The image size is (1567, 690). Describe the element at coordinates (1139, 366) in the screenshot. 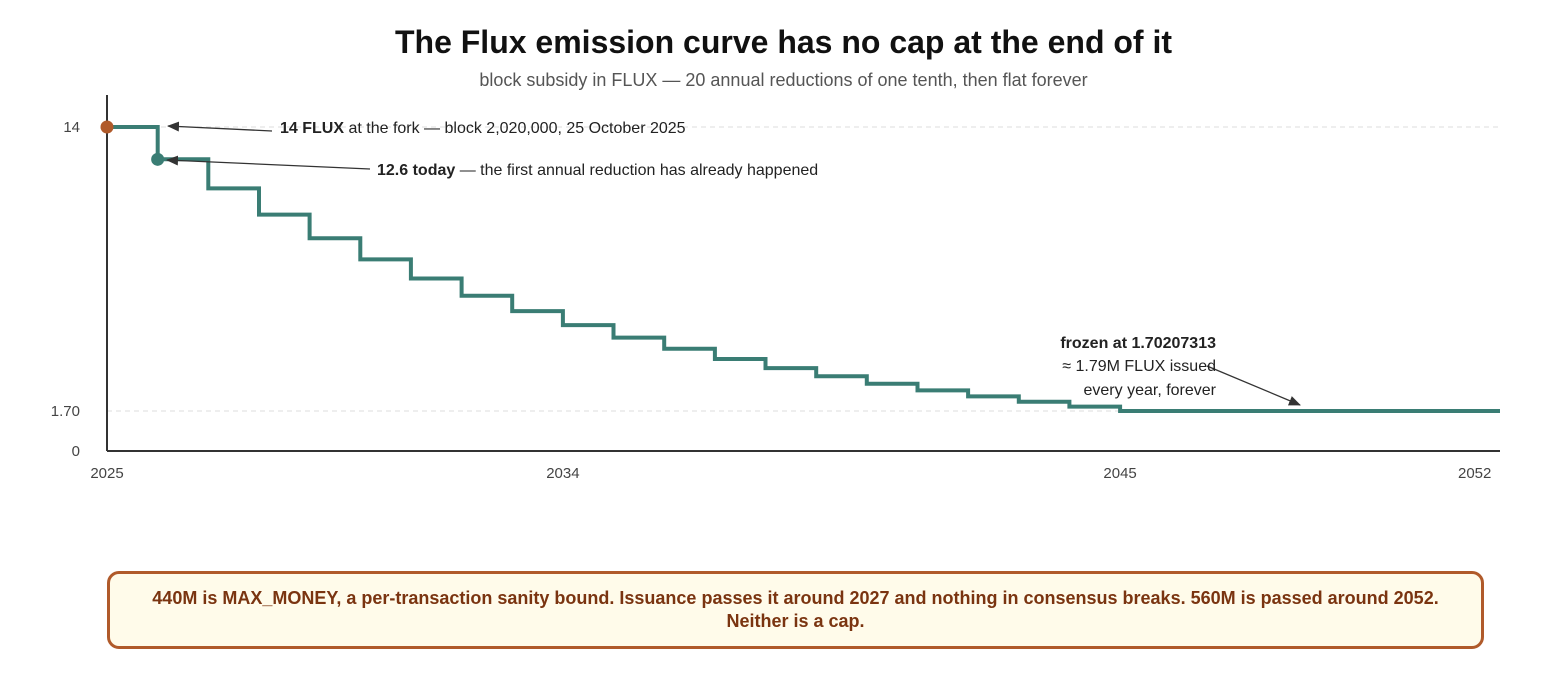

I see `annotation-frozen-line2: ≈ 1.79M FLUX issued` at that location.